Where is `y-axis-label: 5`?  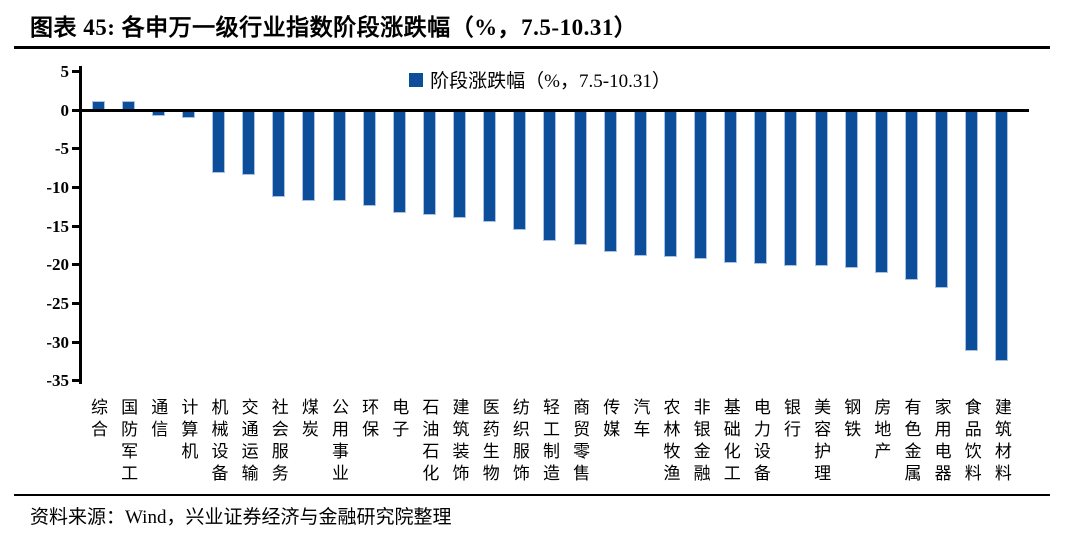 y-axis-label: 5 is located at coordinates (65, 71).